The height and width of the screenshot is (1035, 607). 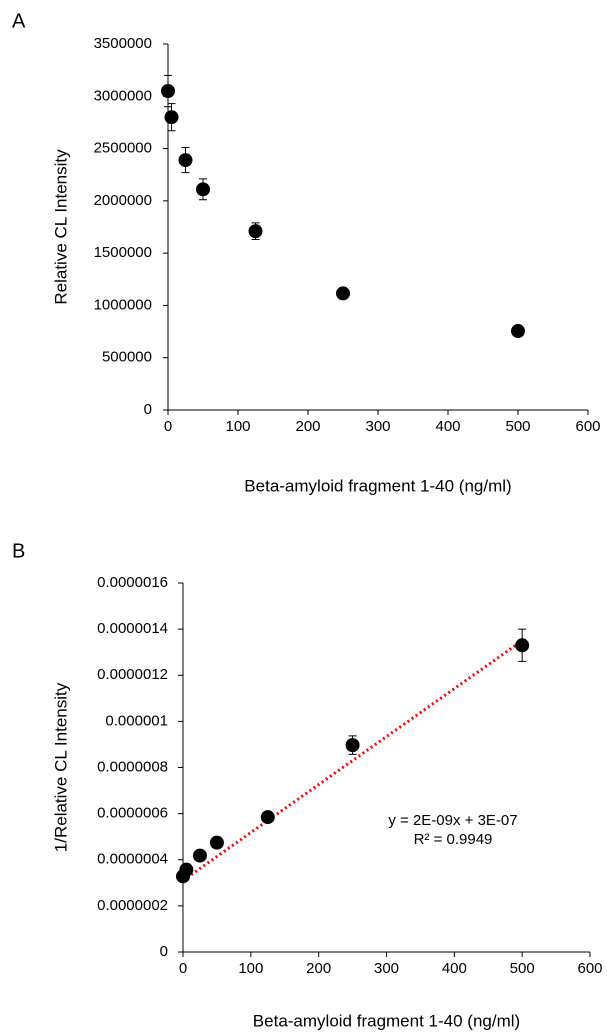 I want to click on annotation: y = 2E-09x + 3E-07, so click(x=452, y=820).